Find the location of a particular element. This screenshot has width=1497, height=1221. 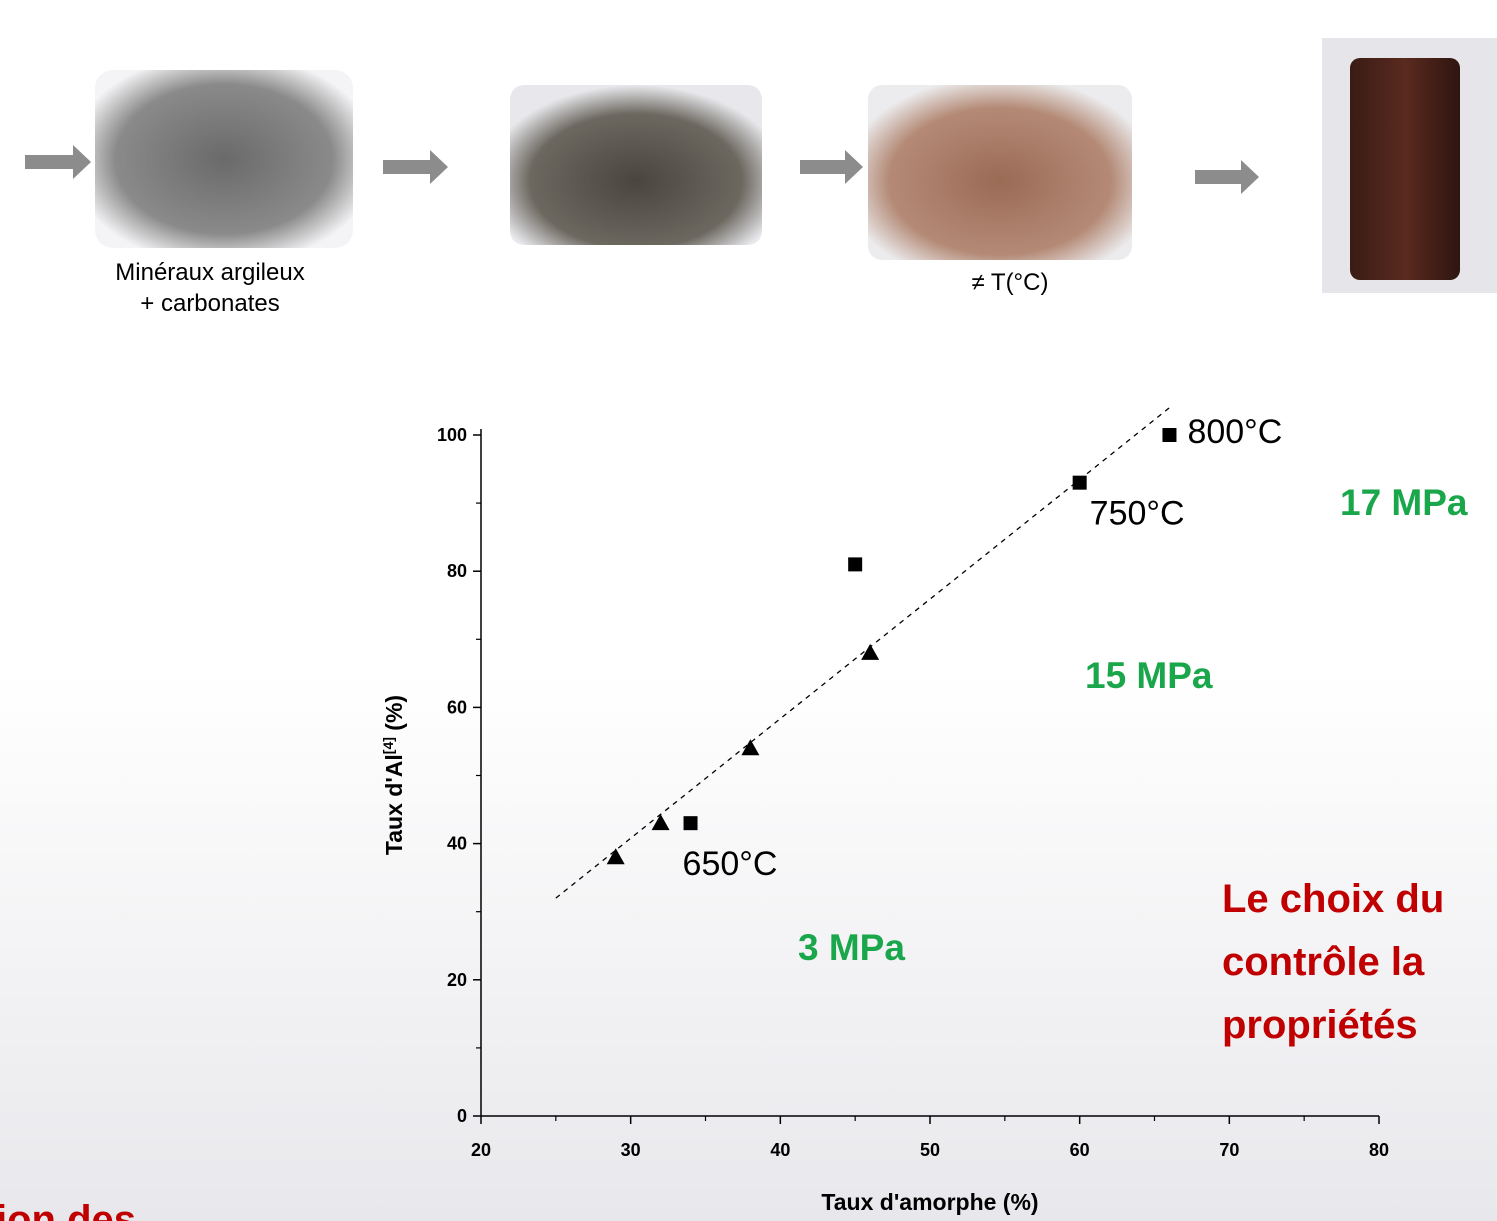

photo-rocks is located at coordinates (224, 159).